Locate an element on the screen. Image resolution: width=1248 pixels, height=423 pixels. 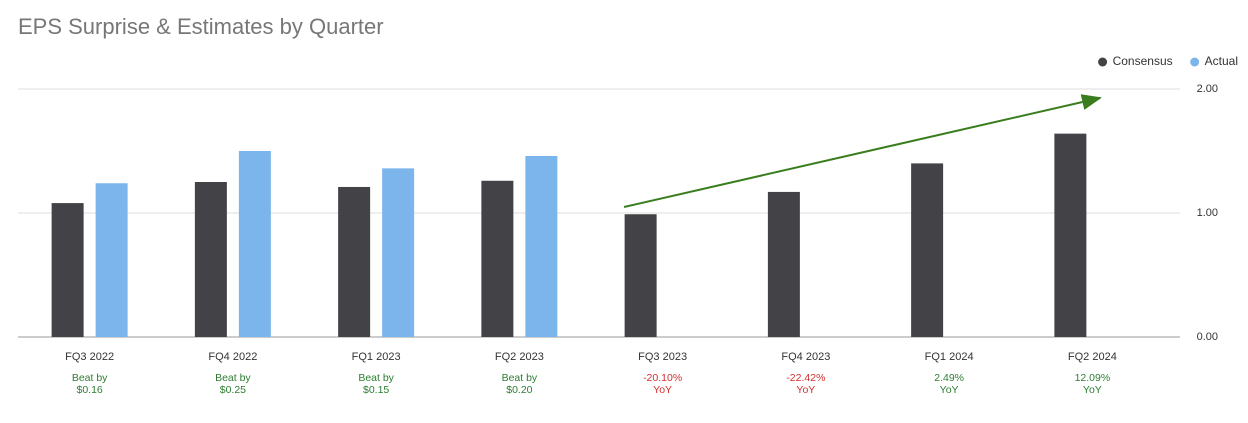
surprise-label: -22.42% is located at coordinates (805, 378).